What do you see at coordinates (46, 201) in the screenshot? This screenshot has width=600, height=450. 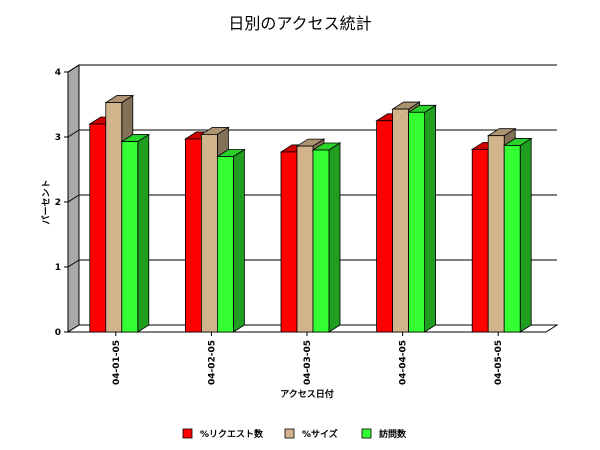 I see `y-axis-label: パーセント` at bounding box center [46, 201].